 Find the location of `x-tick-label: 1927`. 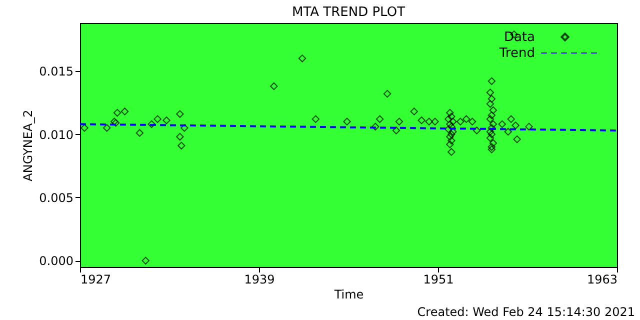

x-tick-label: 1927 is located at coordinates (96, 279).